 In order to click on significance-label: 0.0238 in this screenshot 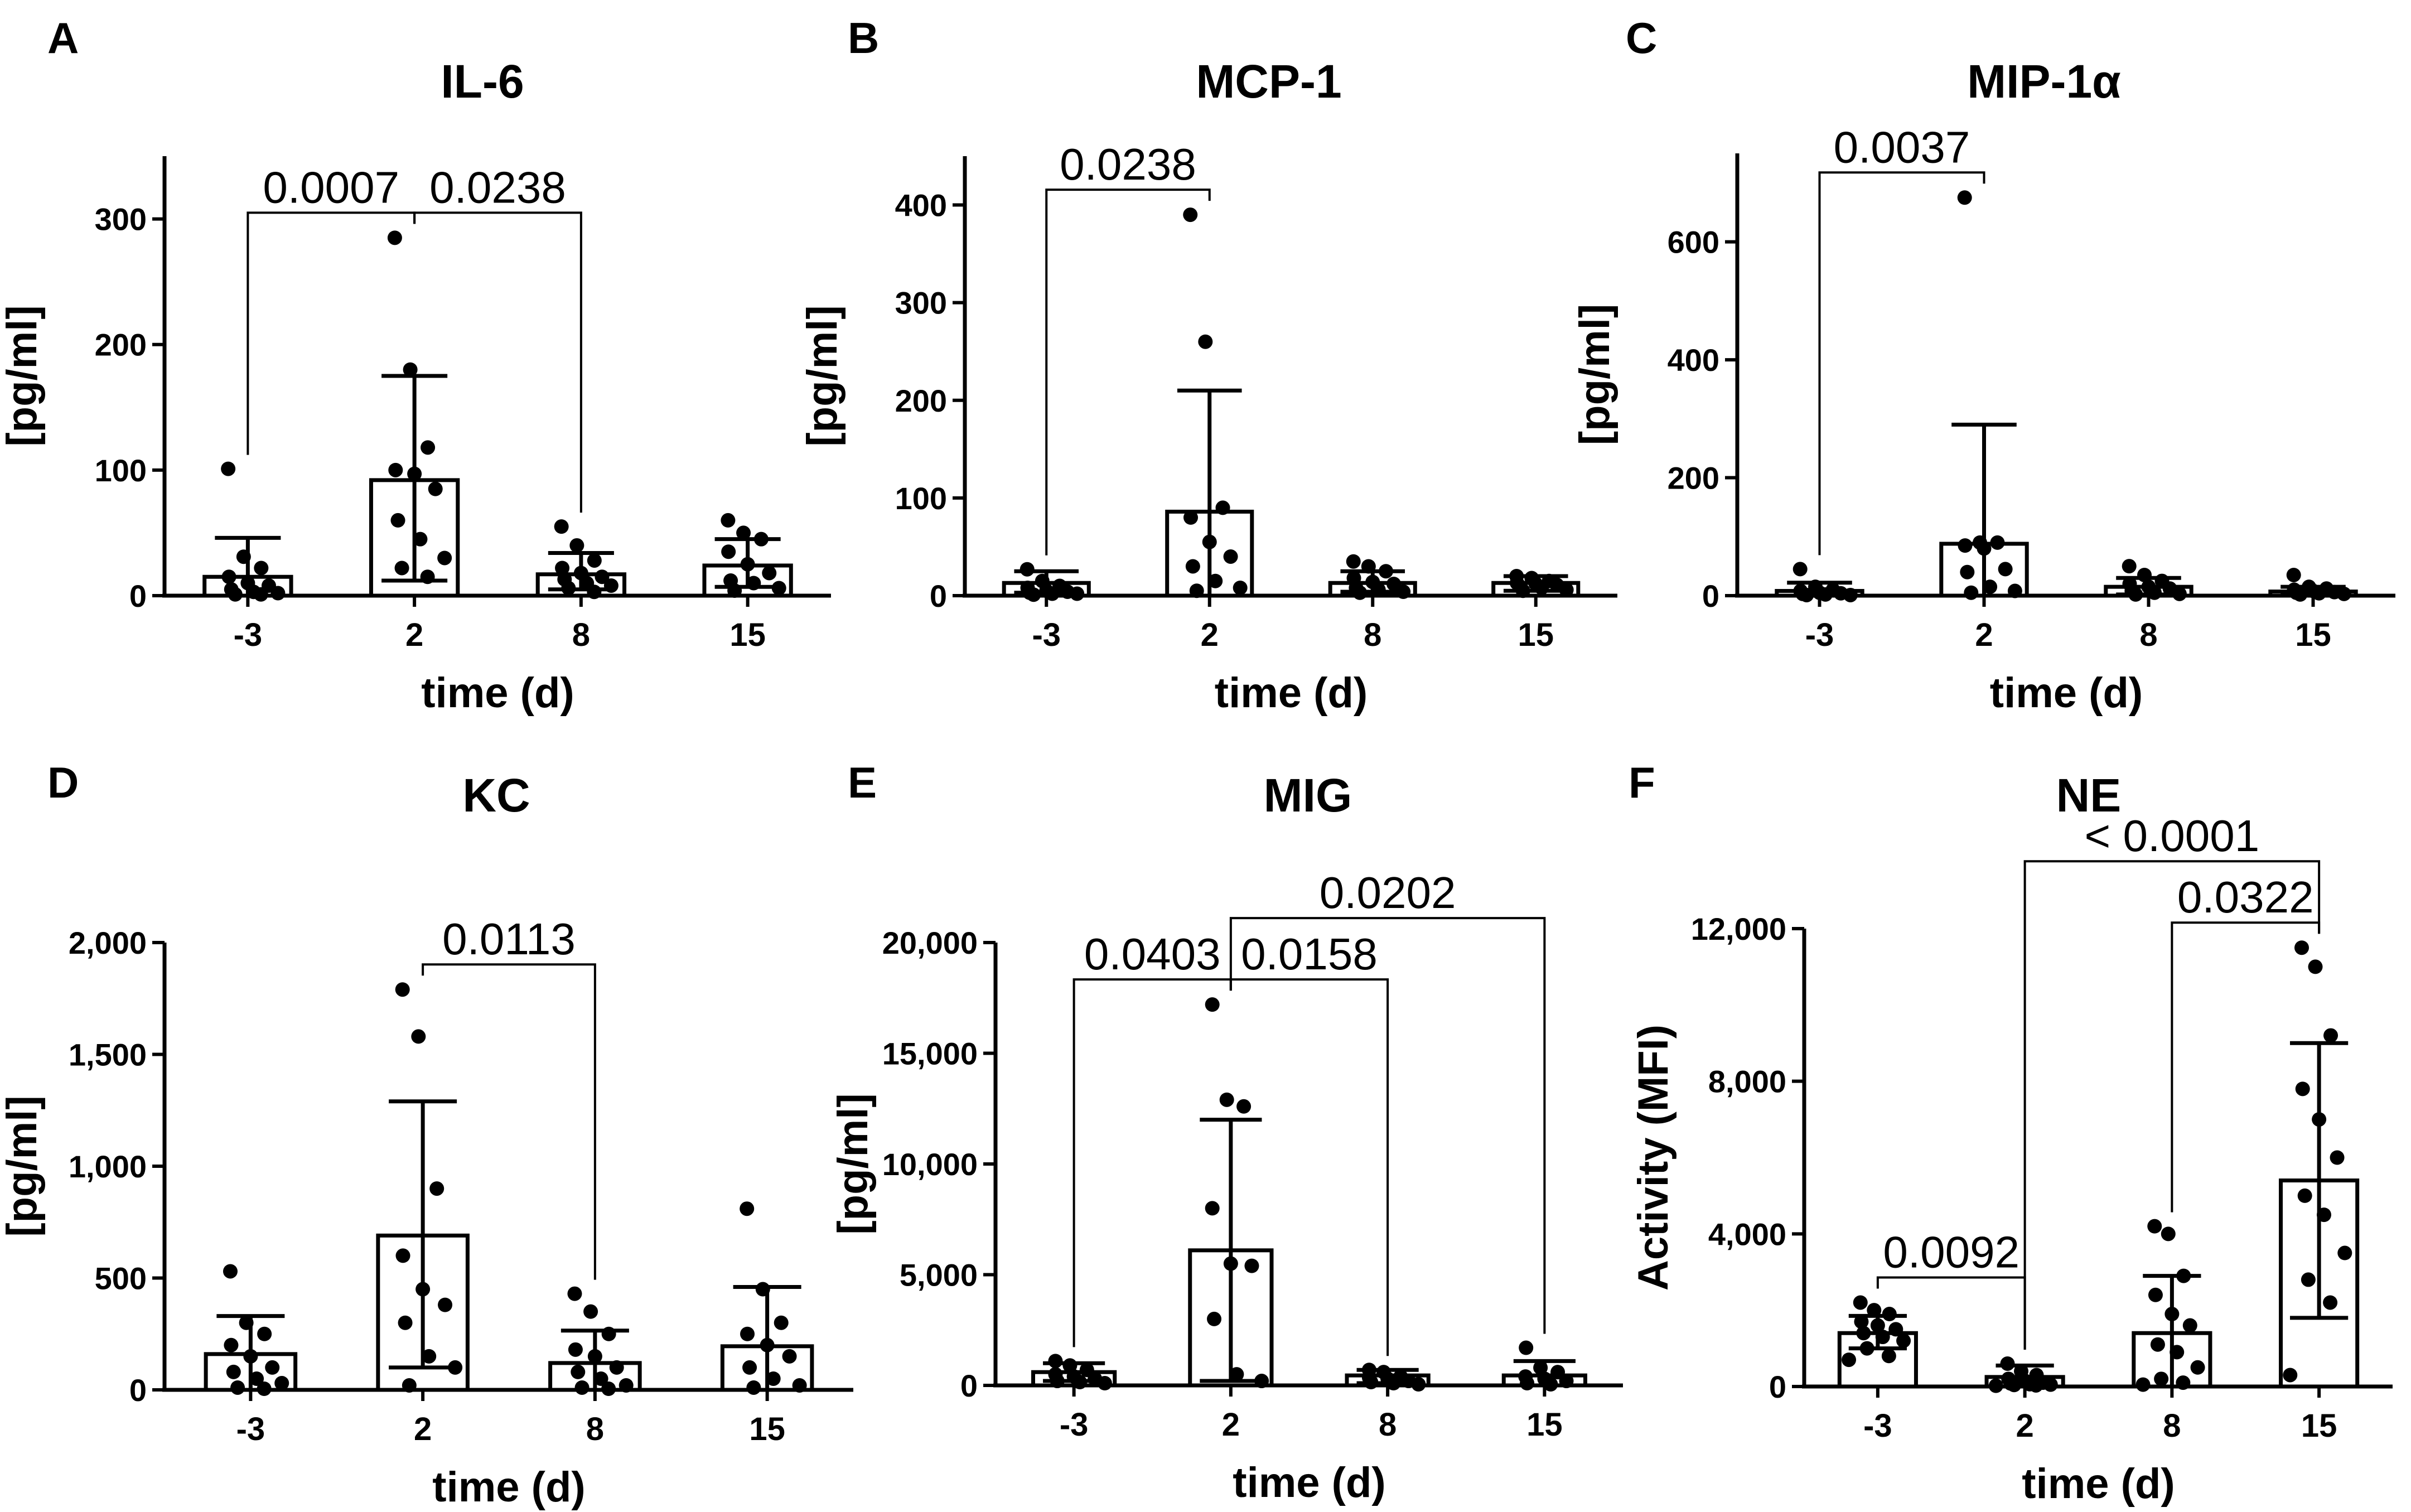, I will do `click(497, 187)`.